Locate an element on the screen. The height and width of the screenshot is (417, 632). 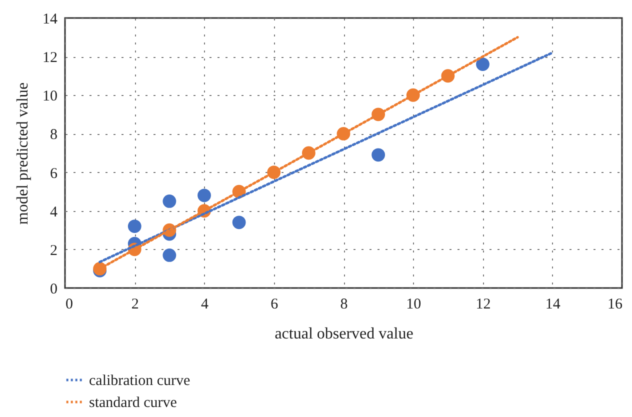
y-tick-label: 4 is located at coordinates (54, 212).